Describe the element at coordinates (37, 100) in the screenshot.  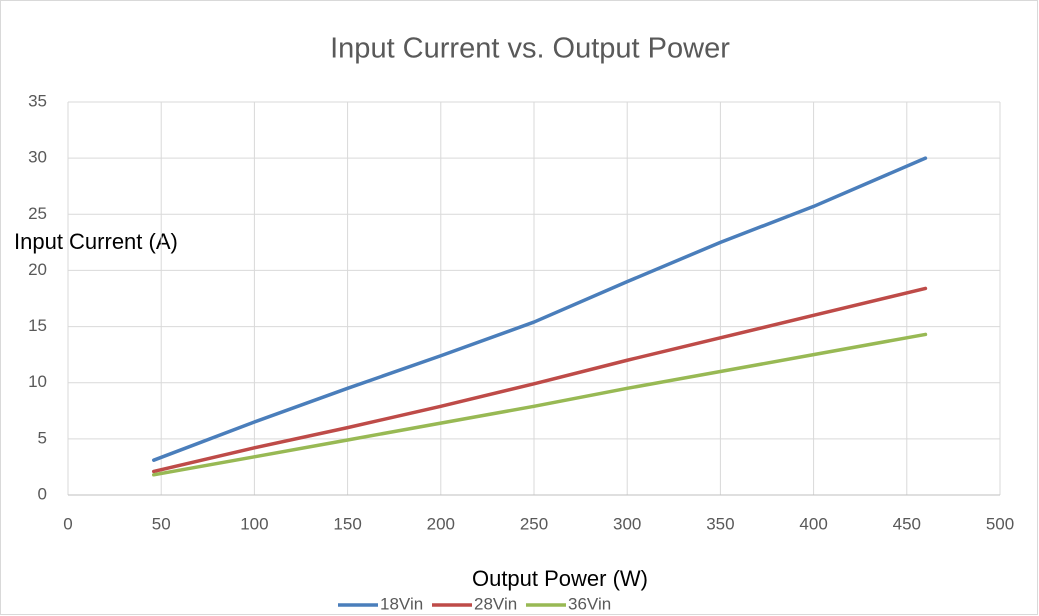
I see `y-tick-label: 35` at that location.